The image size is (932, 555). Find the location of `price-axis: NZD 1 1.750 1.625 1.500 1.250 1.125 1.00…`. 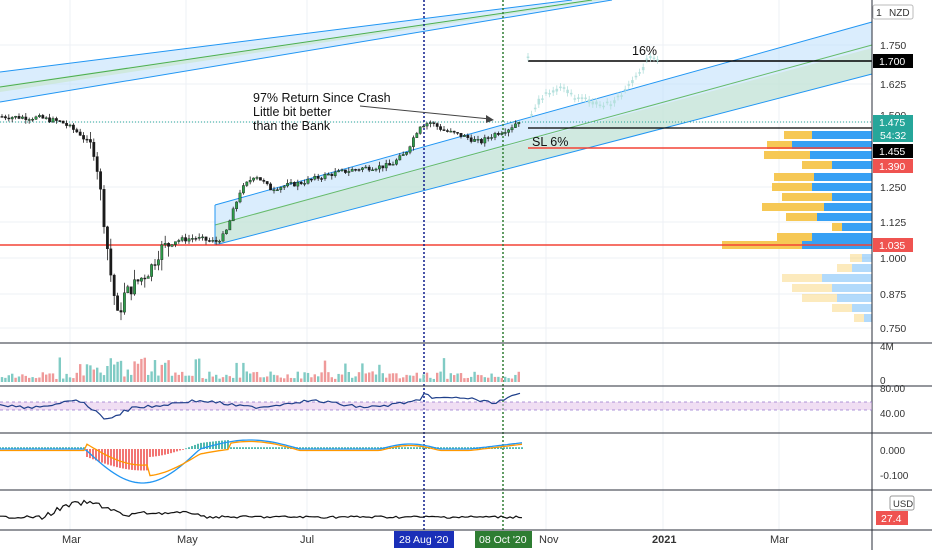

price-axis: NZD 1 1.750 1.625 1.500 1.250 1.125 1.00… is located at coordinates (893, 169).